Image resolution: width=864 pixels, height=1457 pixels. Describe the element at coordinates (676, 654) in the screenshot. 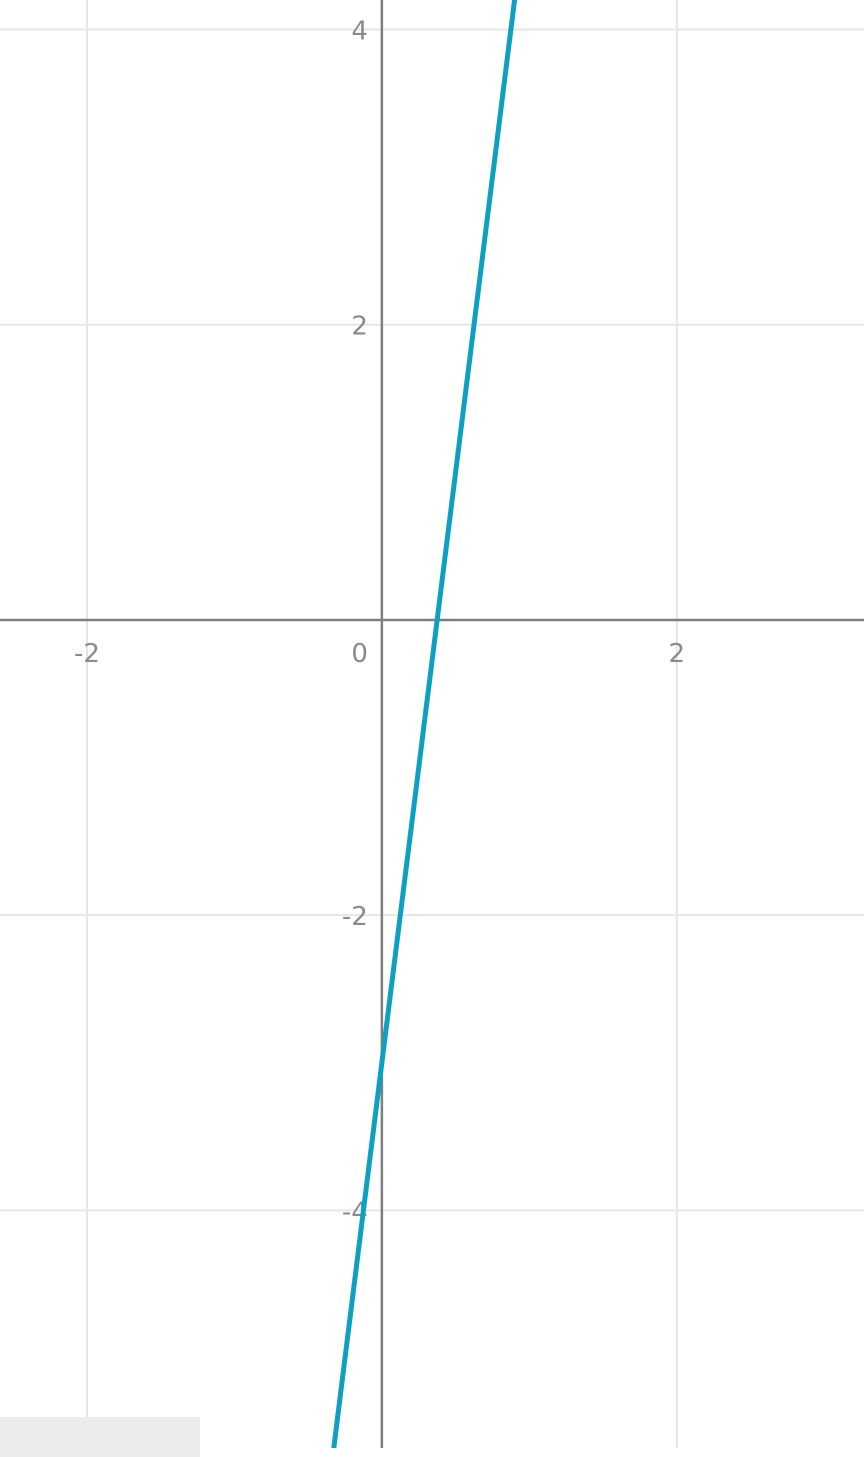

I see `x-tick-label: 2` at that location.